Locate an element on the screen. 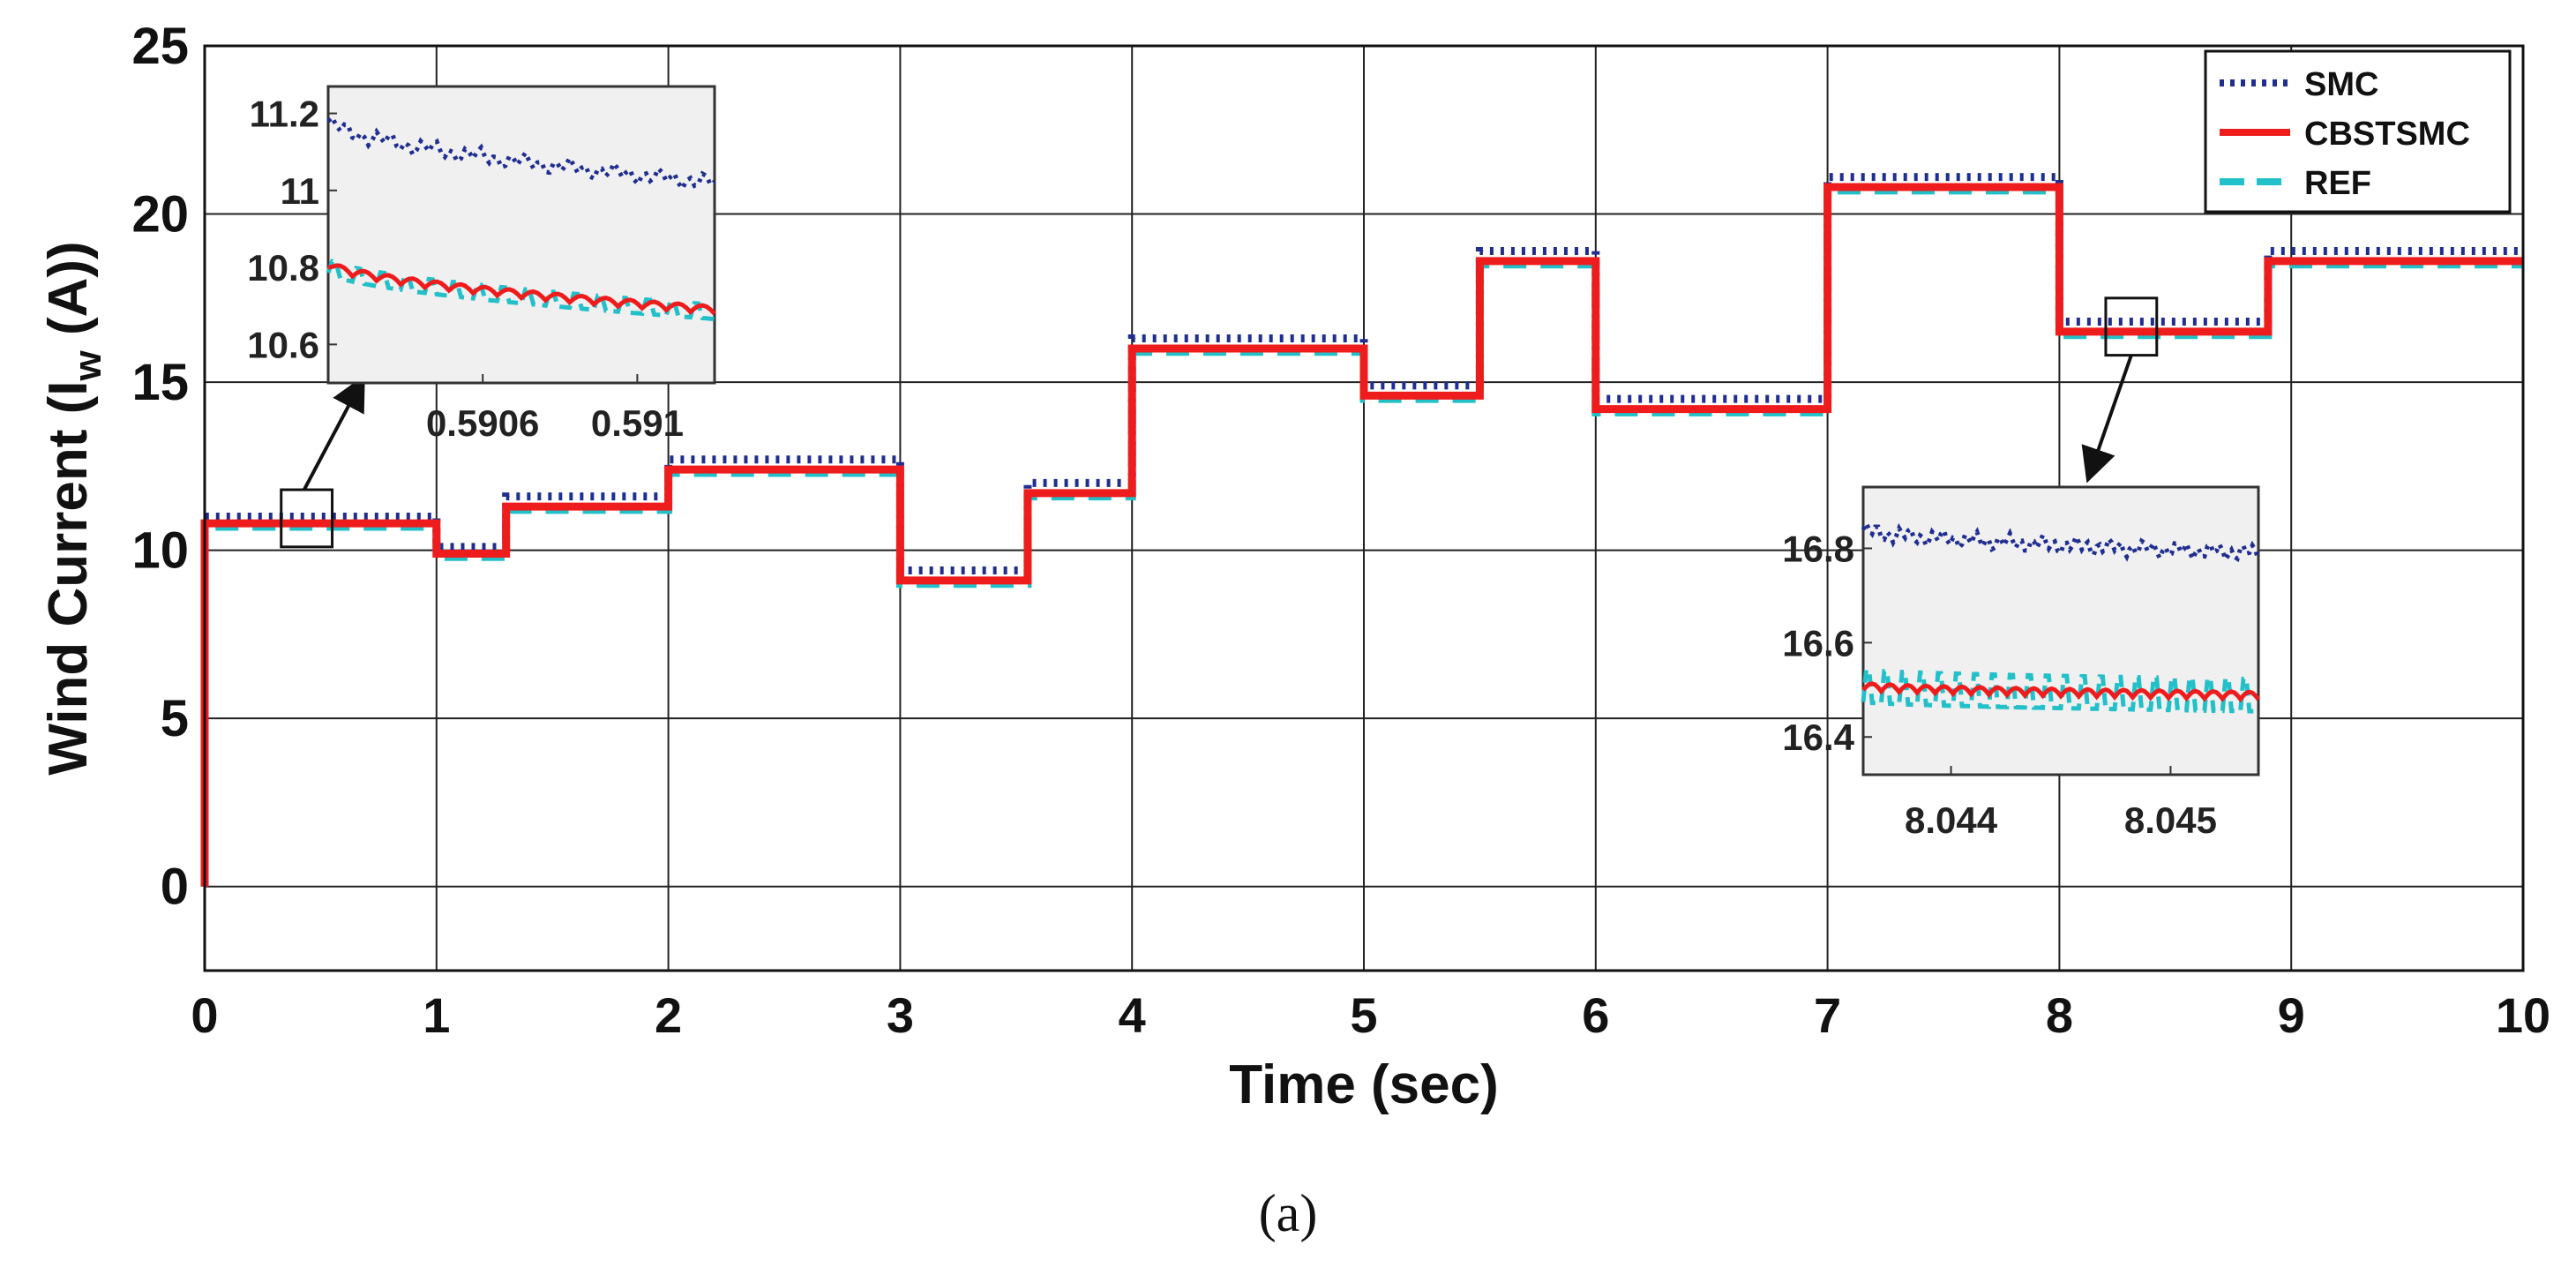 This screenshot has width=2576, height=1275. inset-y-tick-label: 11.2 is located at coordinates (285, 114).